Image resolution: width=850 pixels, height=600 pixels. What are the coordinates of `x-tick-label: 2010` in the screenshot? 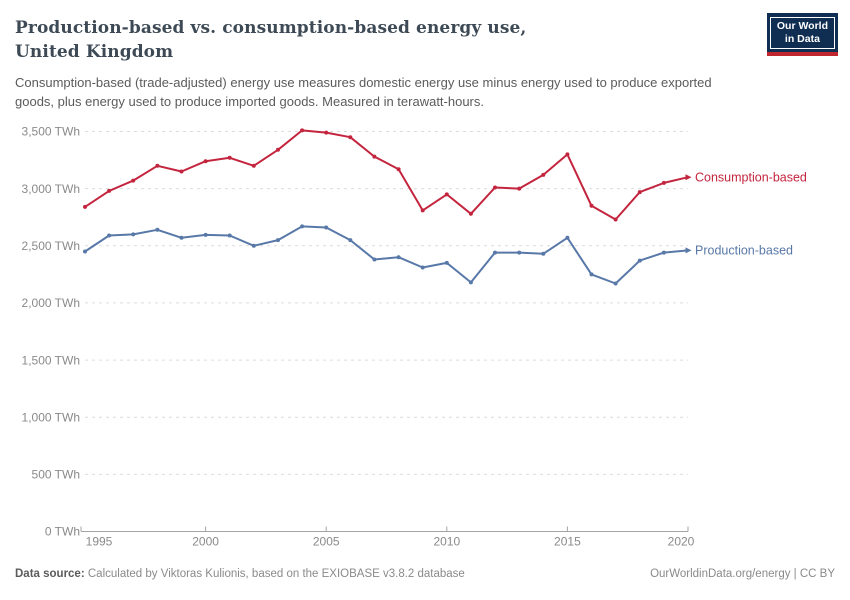 It's located at (446, 542).